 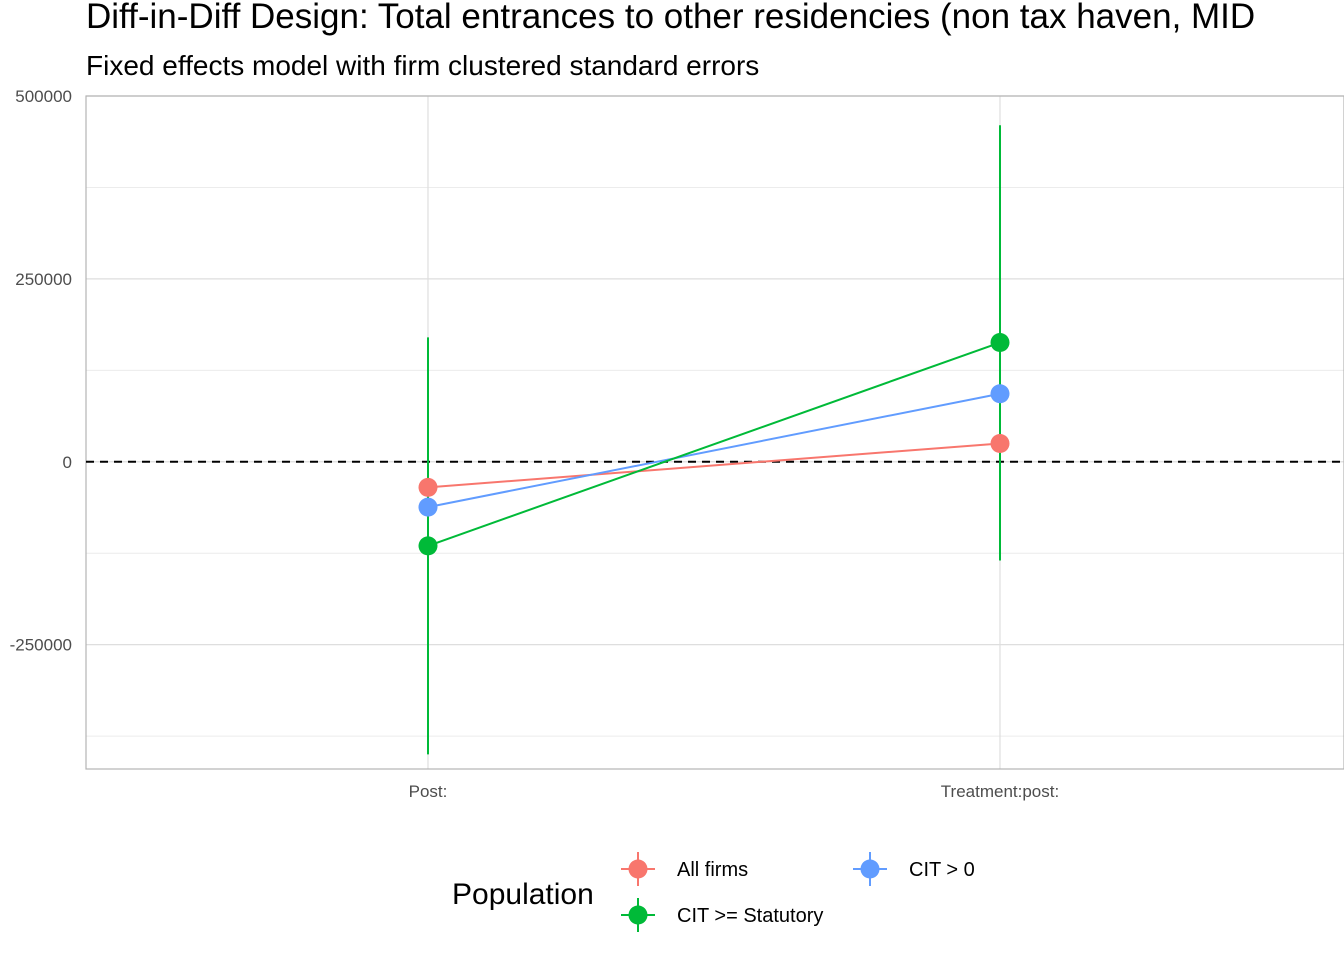 I want to click on legend-label: CIT >= Statutory, so click(x=750, y=916).